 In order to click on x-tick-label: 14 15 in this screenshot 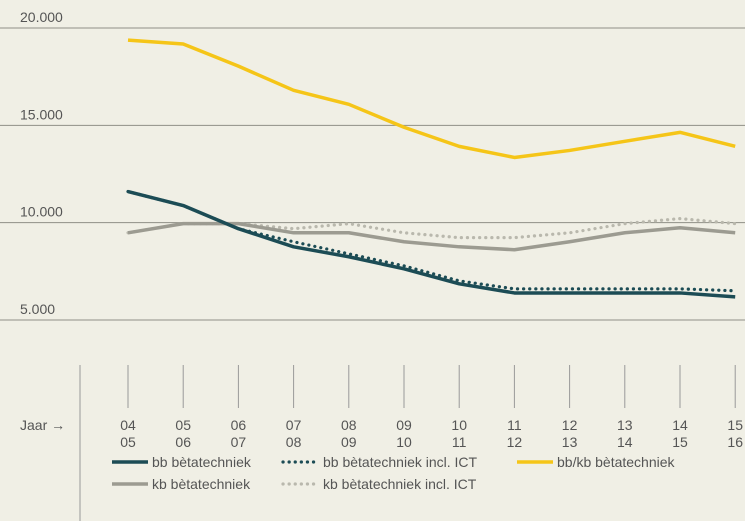, I will do `click(680, 433)`.